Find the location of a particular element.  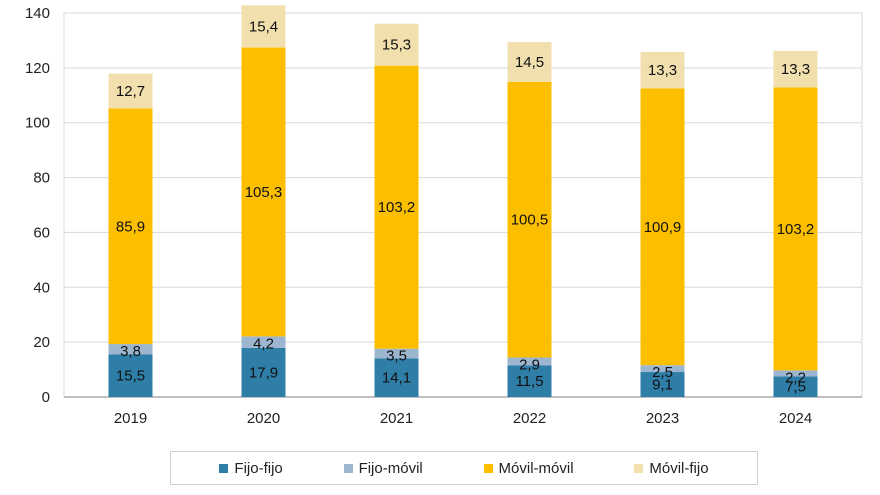

y-tick-label: 60 is located at coordinates (41, 232).